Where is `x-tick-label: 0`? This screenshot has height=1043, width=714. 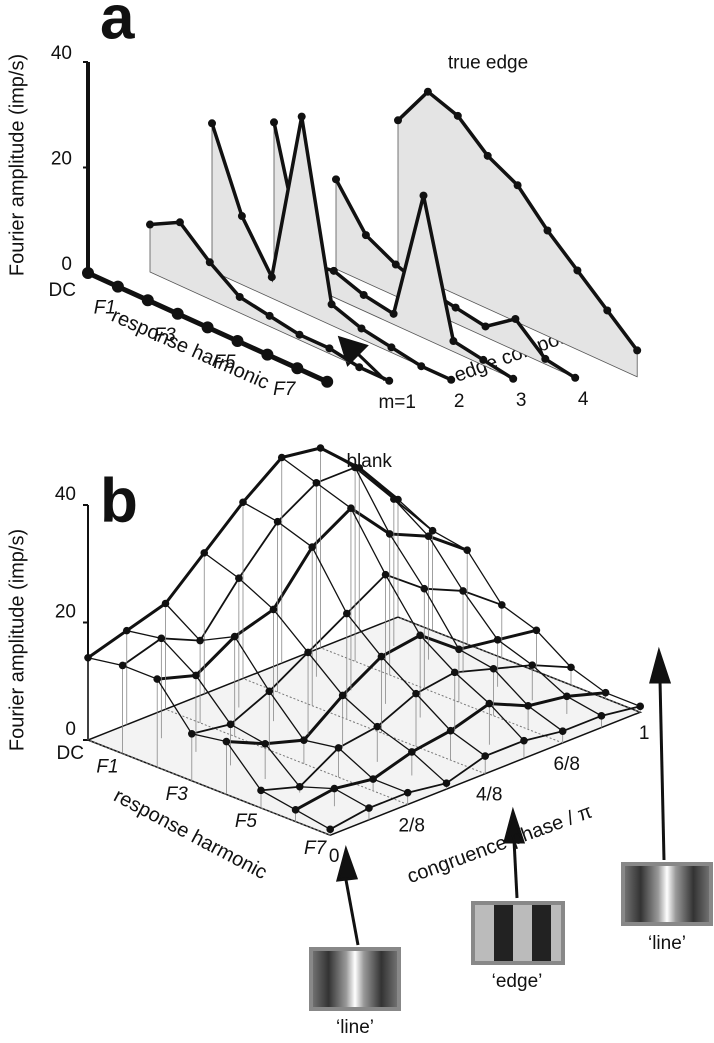
x-tick-label: 0 is located at coordinates (334, 856).